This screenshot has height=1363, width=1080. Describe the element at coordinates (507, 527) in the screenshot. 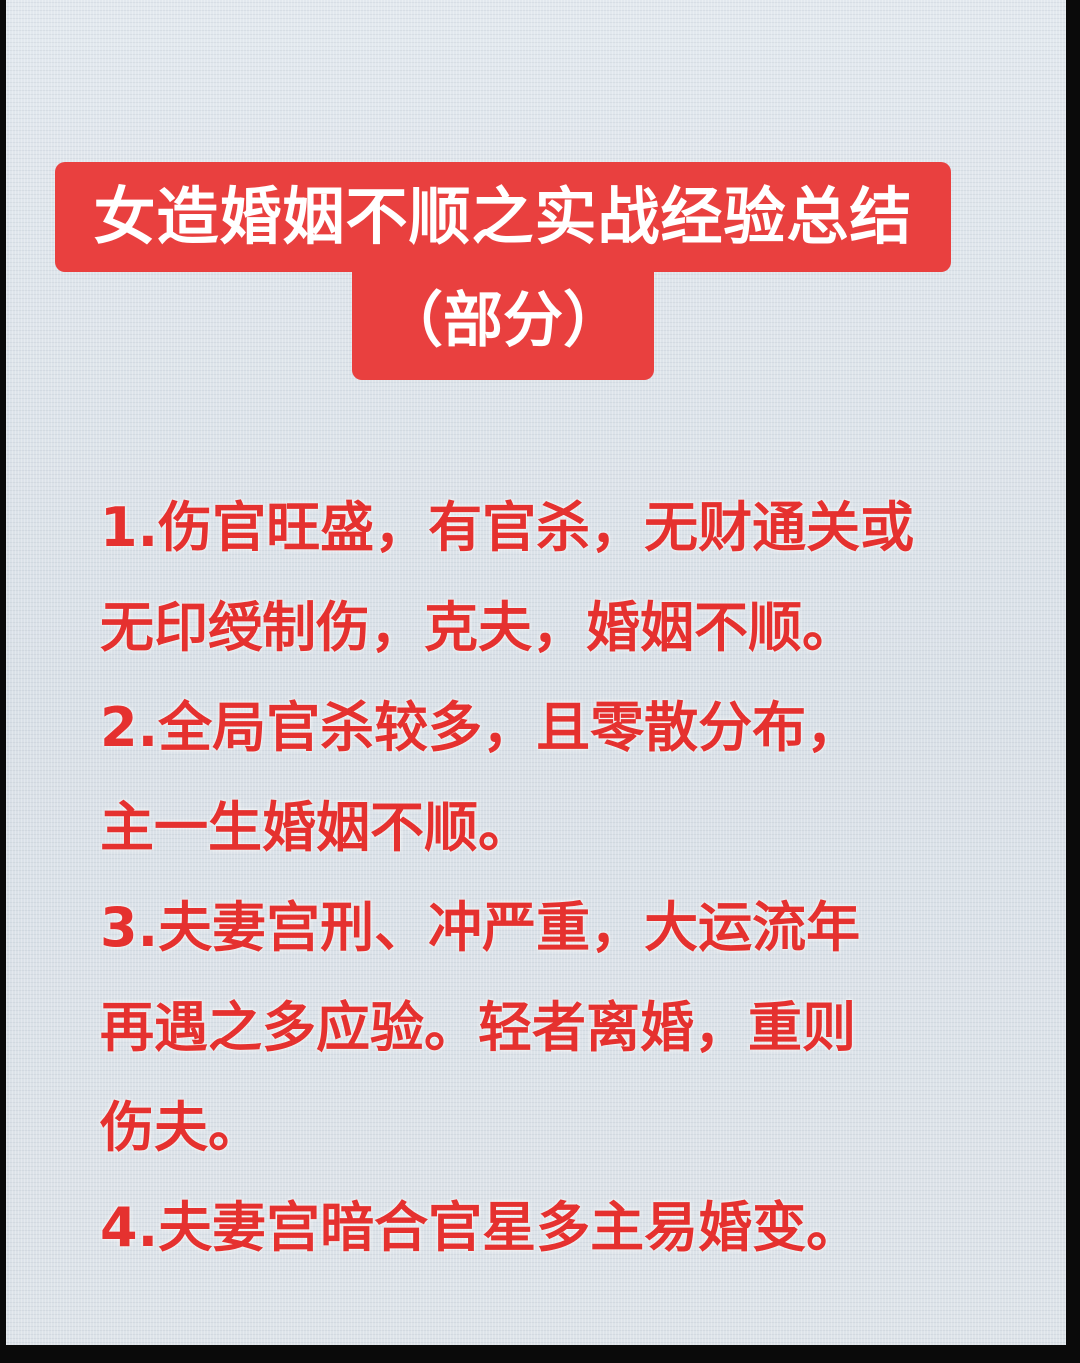

I see `text-line: 1.伤官旺盛，有官杀，无财通关或` at that location.